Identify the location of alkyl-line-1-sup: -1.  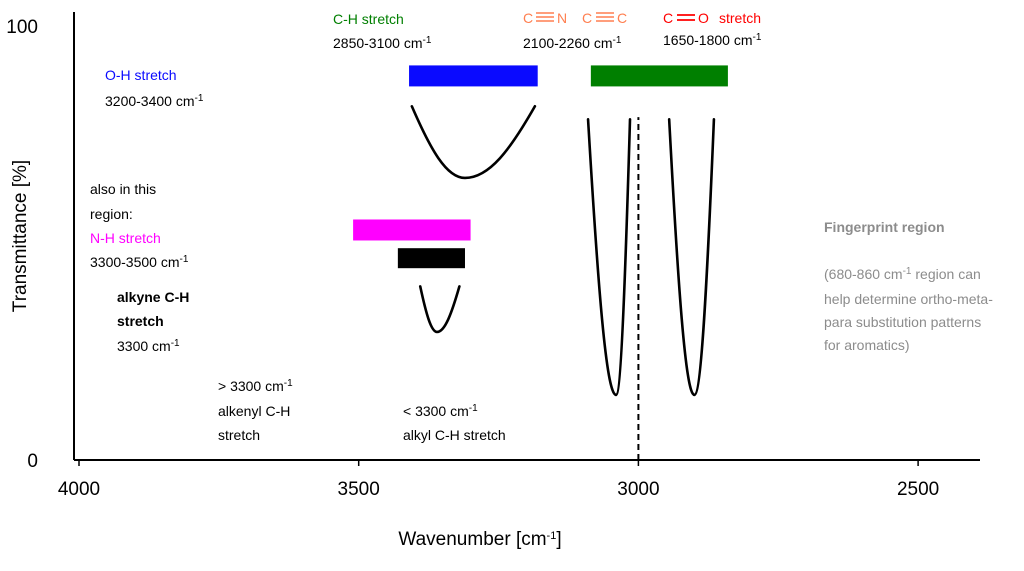
(473, 408).